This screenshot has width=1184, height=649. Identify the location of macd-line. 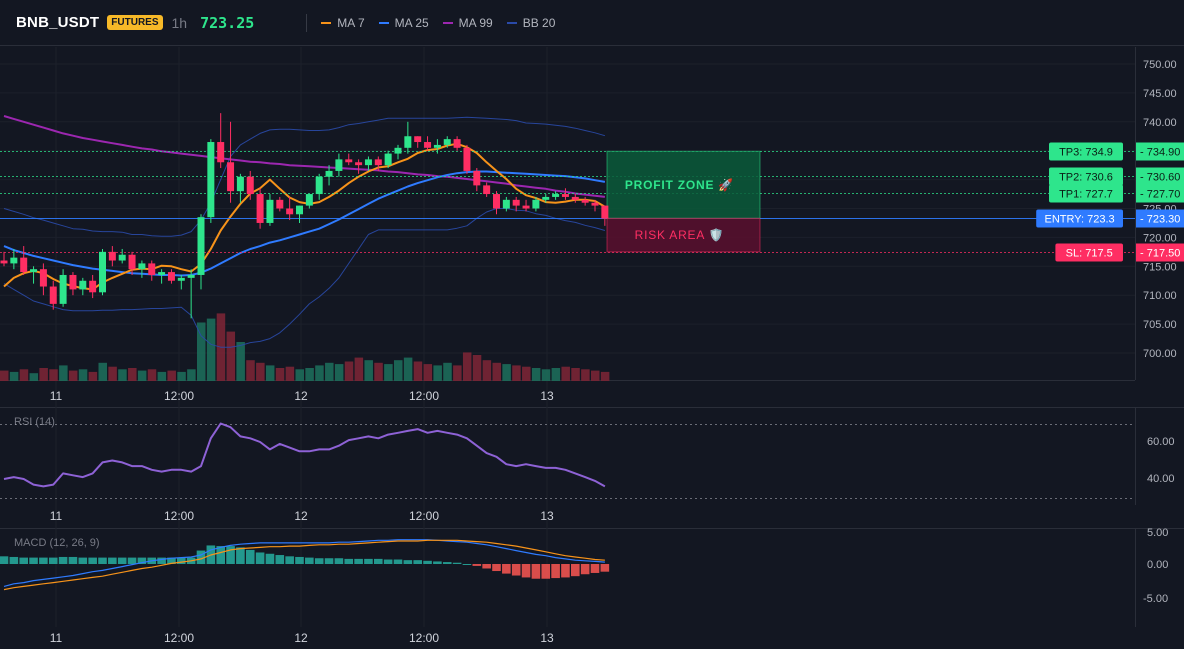
(304, 563).